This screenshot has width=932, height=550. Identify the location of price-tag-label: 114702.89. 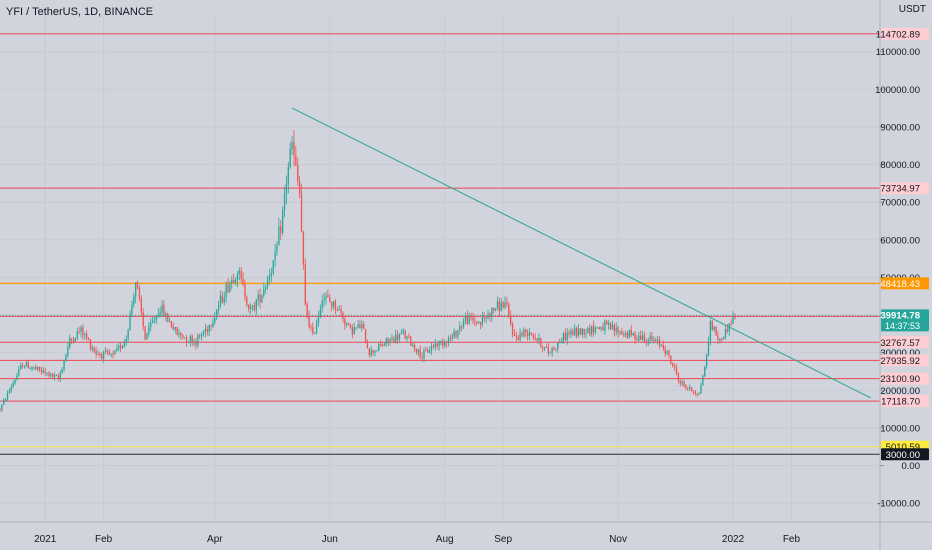
(898, 34).